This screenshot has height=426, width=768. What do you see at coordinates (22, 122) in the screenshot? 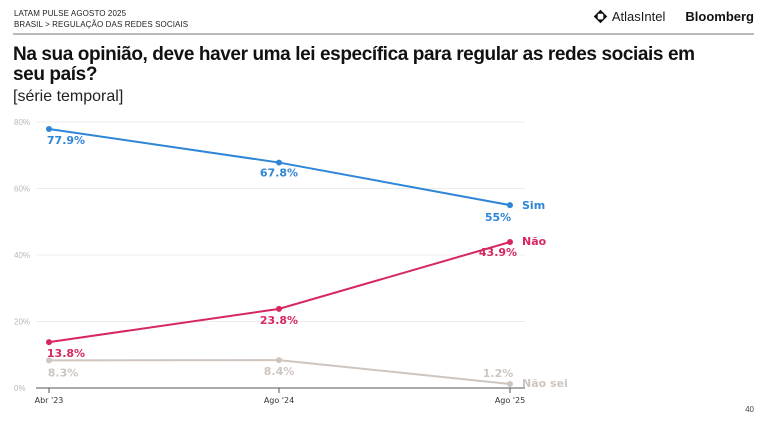
I see `y-tick-label: 80%` at bounding box center [22, 122].